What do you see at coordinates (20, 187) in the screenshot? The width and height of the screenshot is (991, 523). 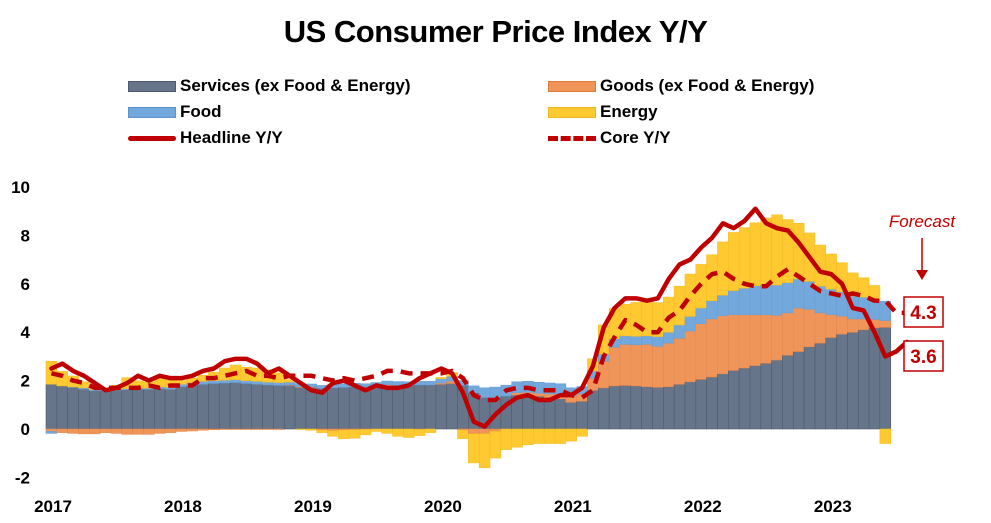 I see `y-tick-label: 10` at bounding box center [20, 187].